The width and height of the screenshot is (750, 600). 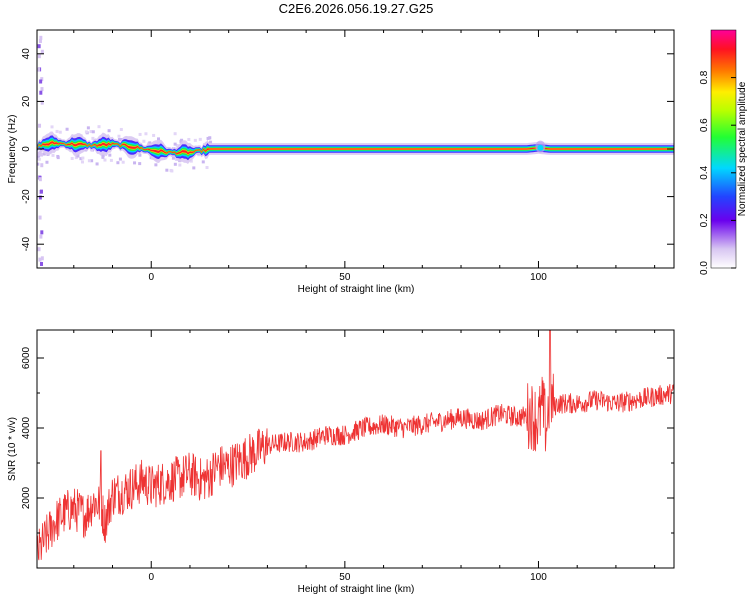 I want to click on snr-x-tick-label: 0, so click(x=151, y=577).